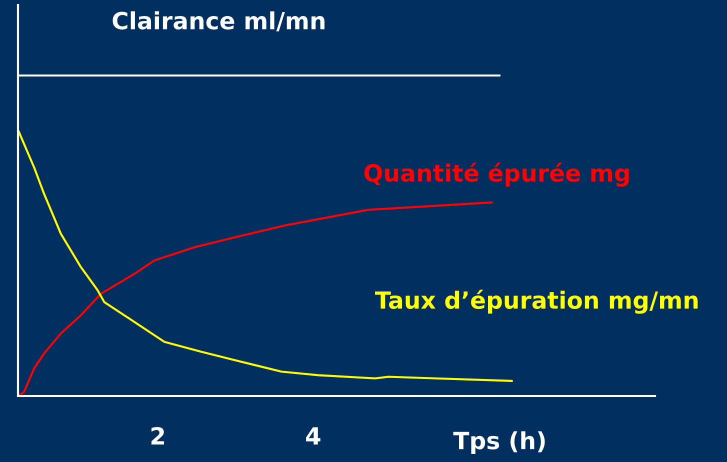 The height and width of the screenshot is (462, 727). Describe the element at coordinates (496, 174) in the screenshot. I see `series-label: Quantité épurée mg` at that location.